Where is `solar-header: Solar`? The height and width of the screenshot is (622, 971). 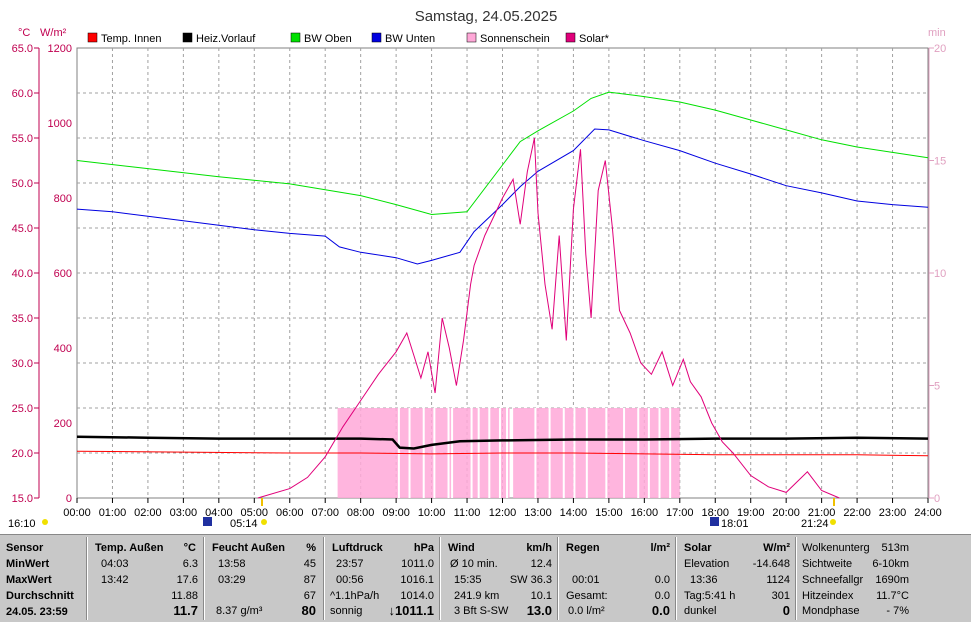
solar-header: Solar is located at coordinates (698, 548).